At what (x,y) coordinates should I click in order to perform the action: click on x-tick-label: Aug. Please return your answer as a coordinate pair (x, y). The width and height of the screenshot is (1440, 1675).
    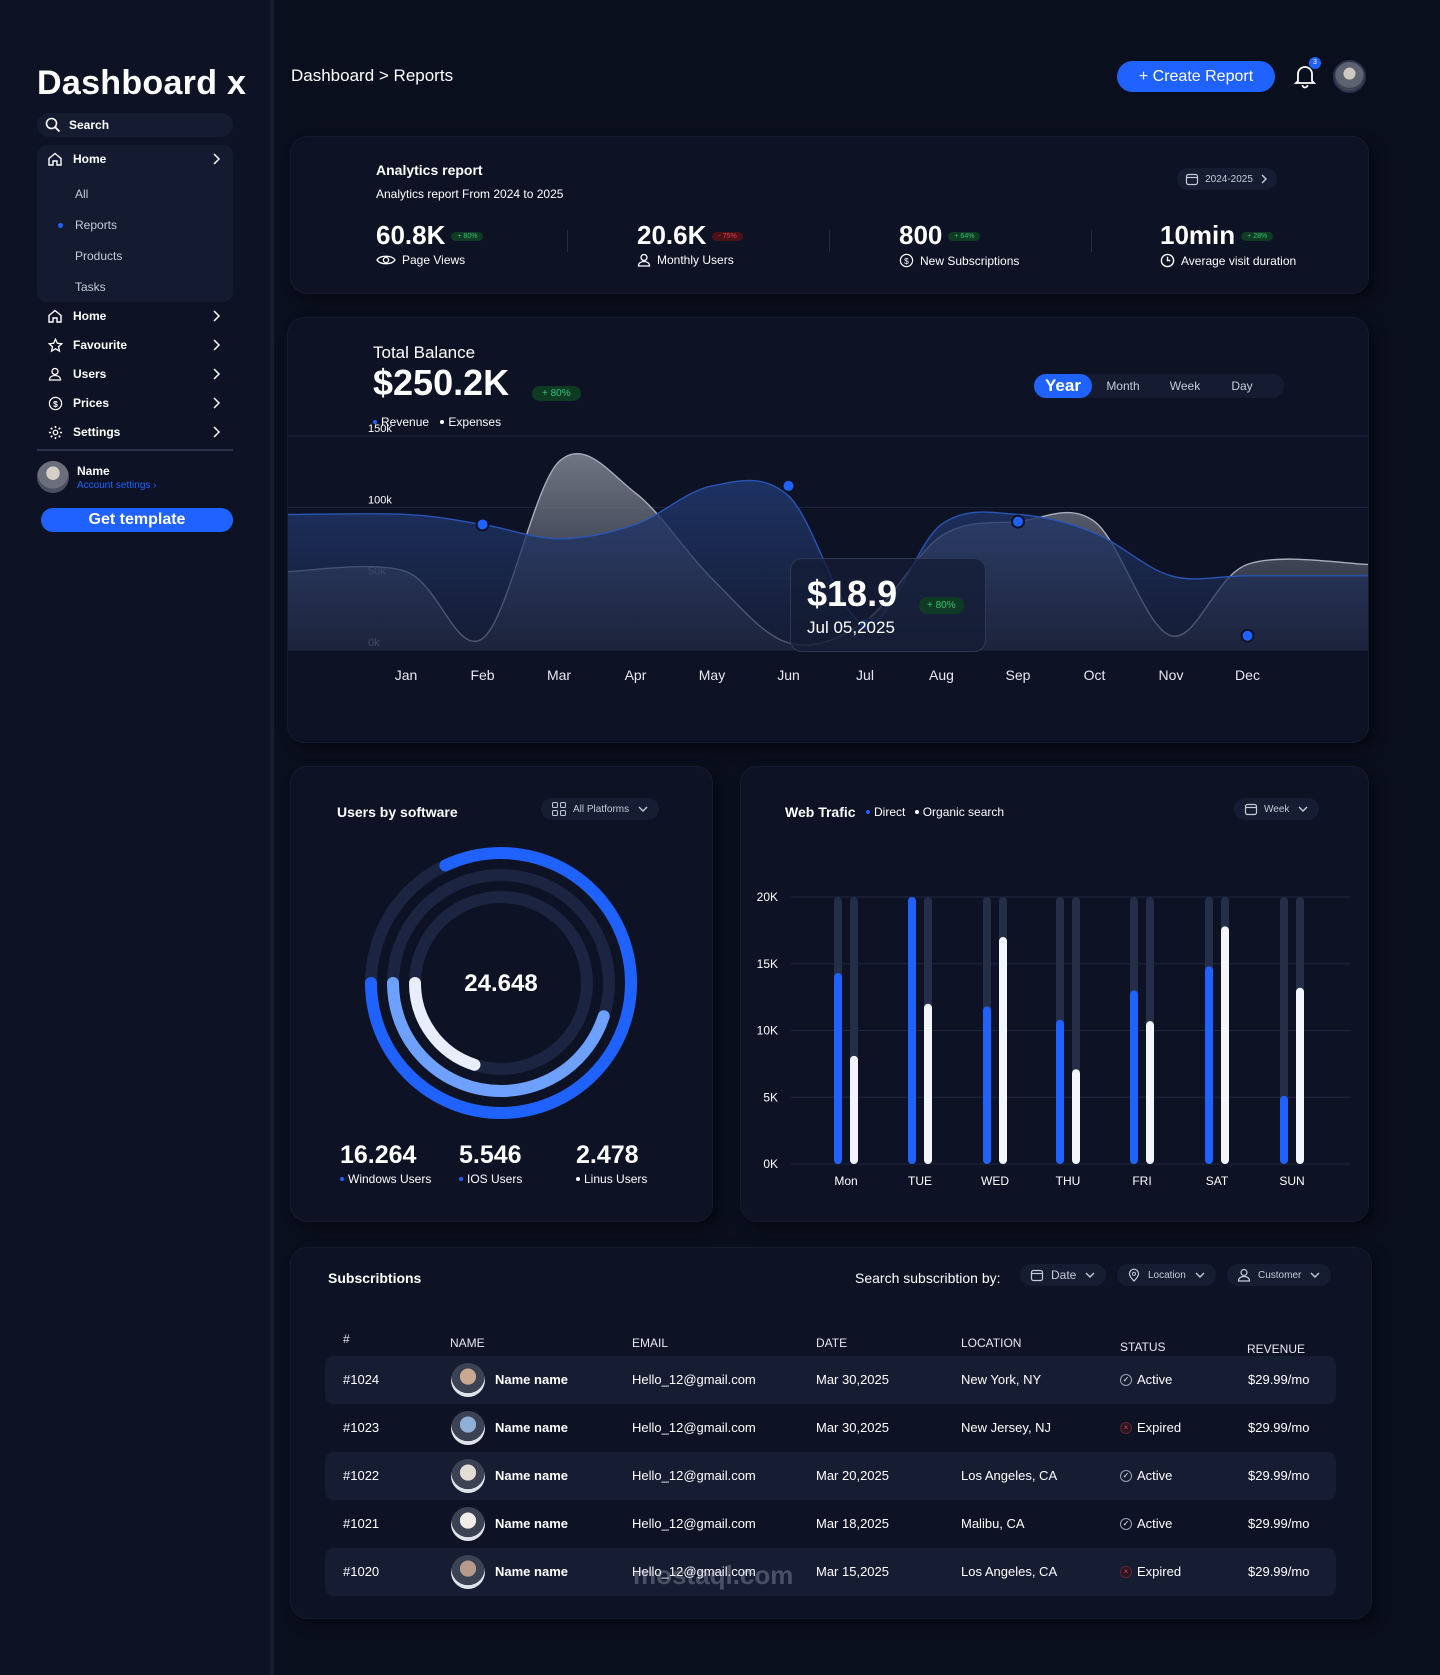
    Looking at the image, I should click on (941, 675).